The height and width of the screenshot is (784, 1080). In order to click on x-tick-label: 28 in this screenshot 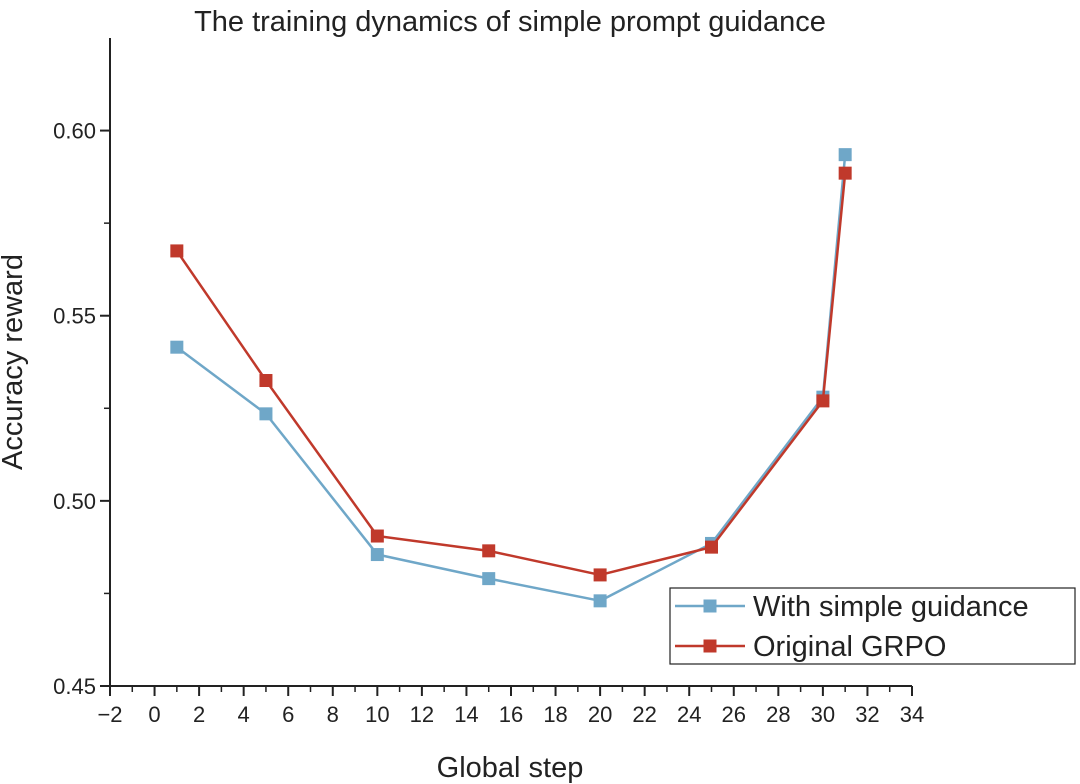, I will do `click(778, 714)`.